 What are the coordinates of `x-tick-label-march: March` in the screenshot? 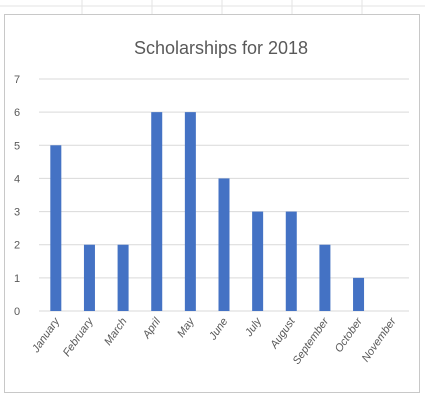 It's located at (115, 332).